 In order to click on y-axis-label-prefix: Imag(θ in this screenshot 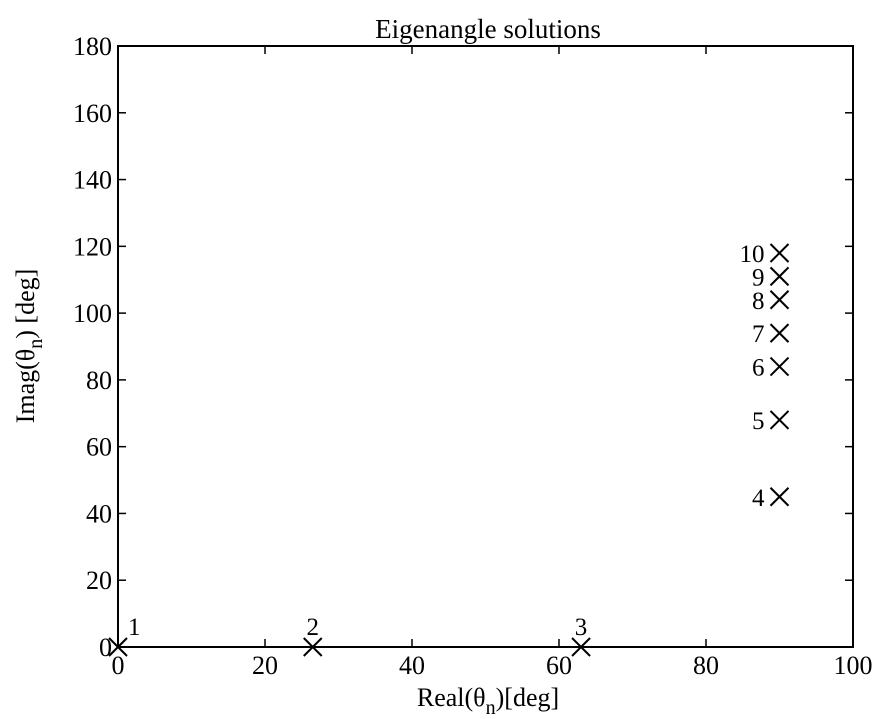, I will do `click(25, 386)`.